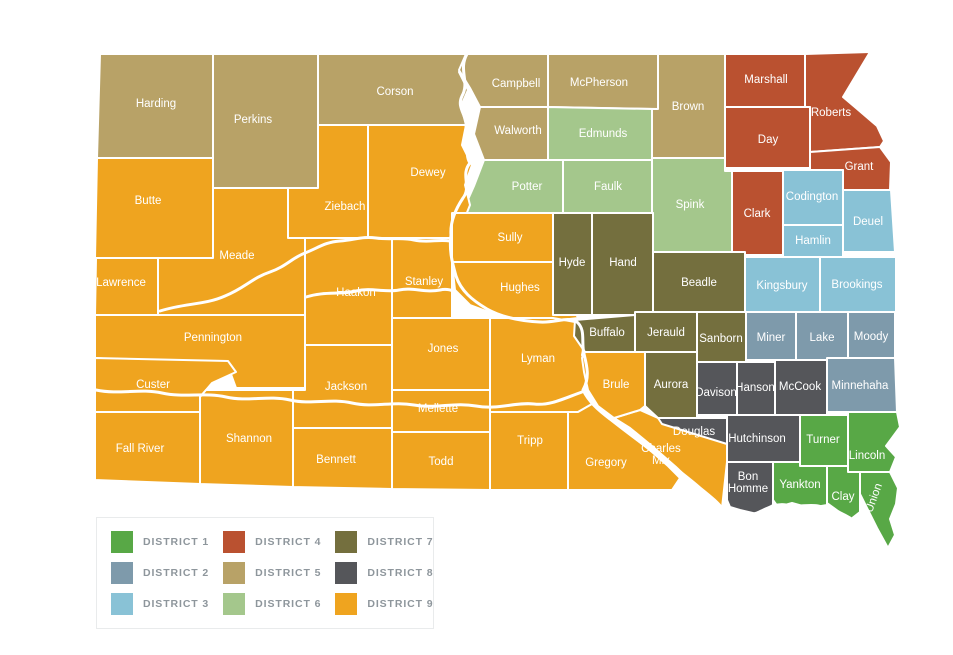  What do you see at coordinates (236, 256) in the screenshot?
I see `county-label-meade: Meade` at bounding box center [236, 256].